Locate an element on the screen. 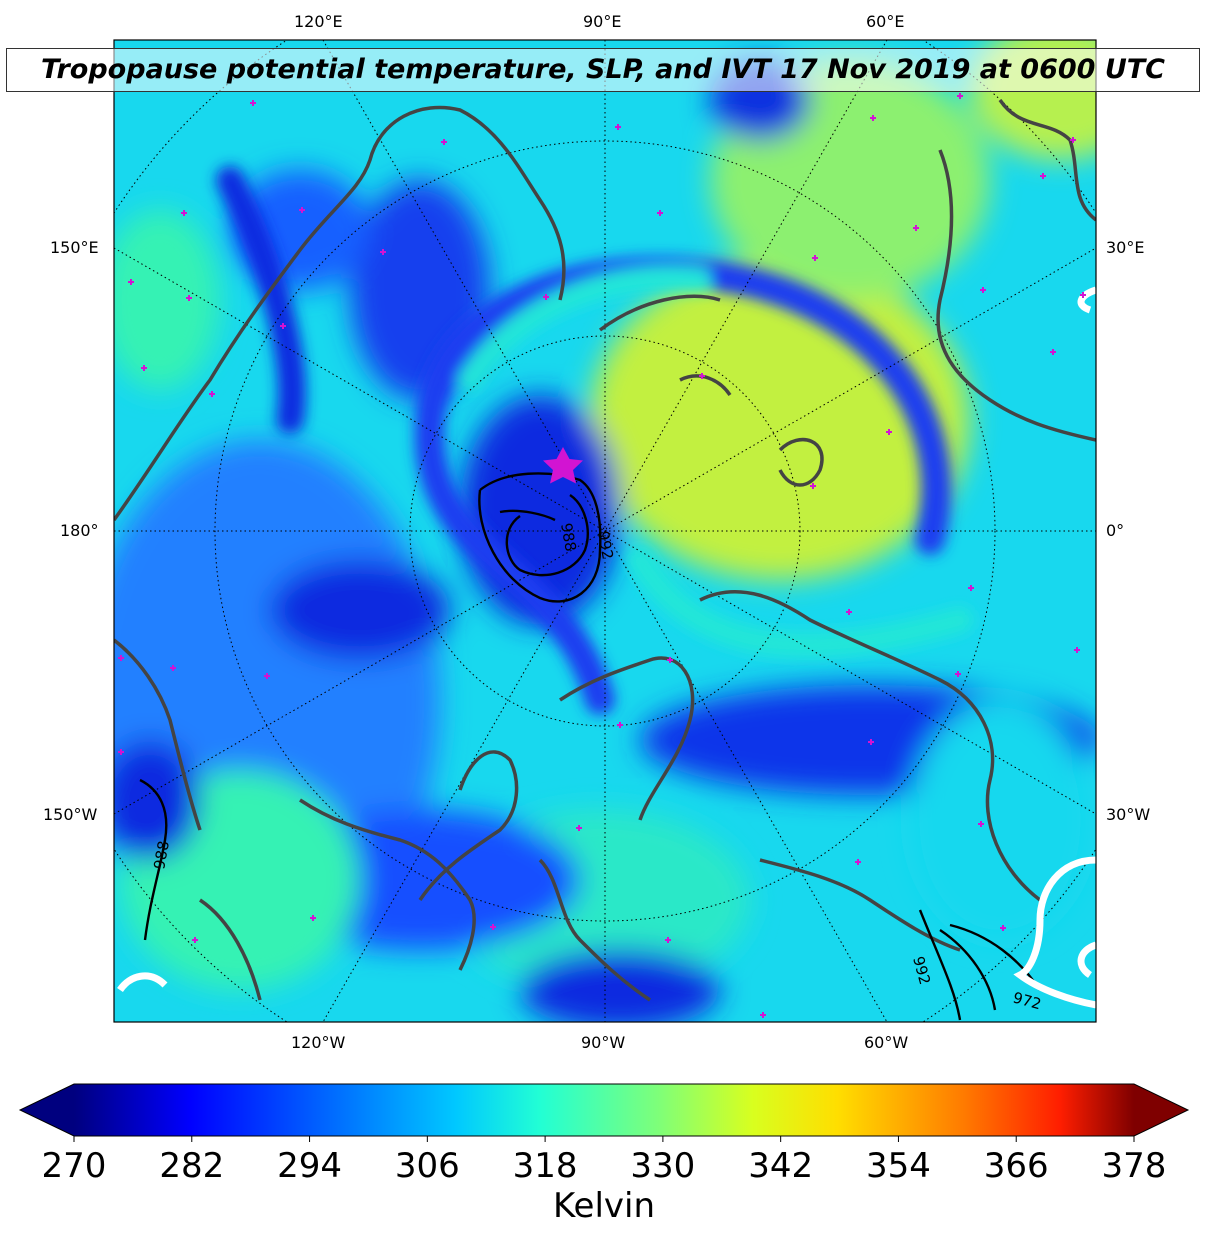 This screenshot has height=1238, width=1208. colorbar-extend-low is located at coordinates (47, 1110).